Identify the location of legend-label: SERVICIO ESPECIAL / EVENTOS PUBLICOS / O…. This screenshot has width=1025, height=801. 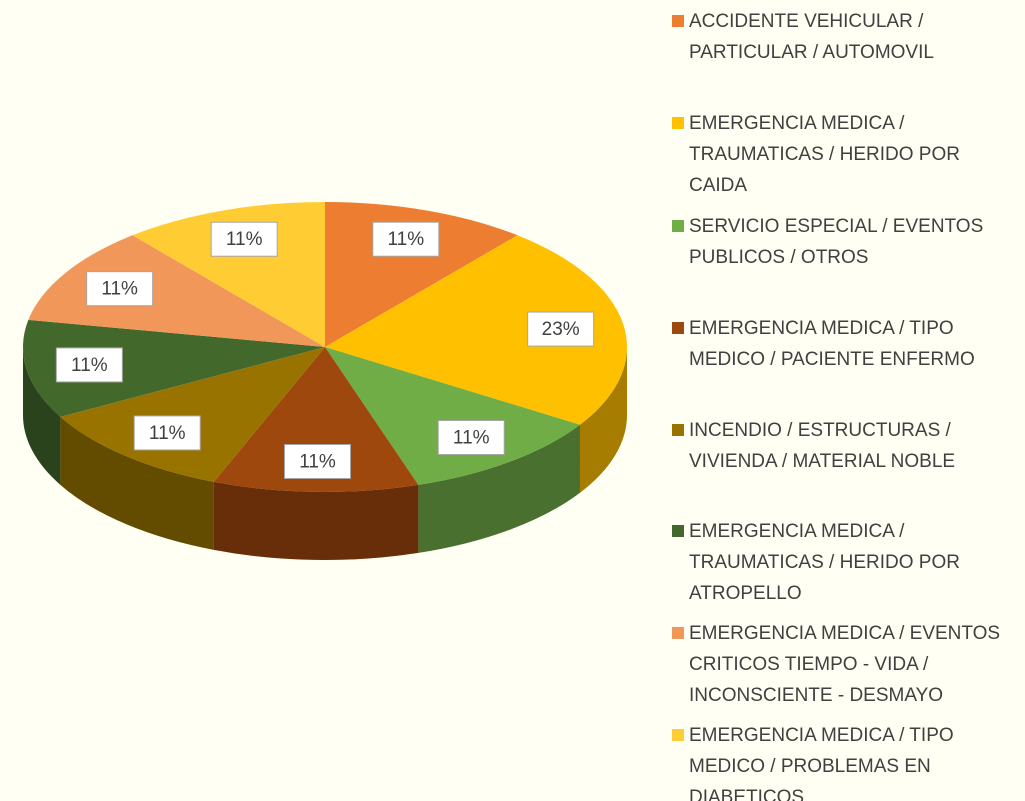
(836, 242).